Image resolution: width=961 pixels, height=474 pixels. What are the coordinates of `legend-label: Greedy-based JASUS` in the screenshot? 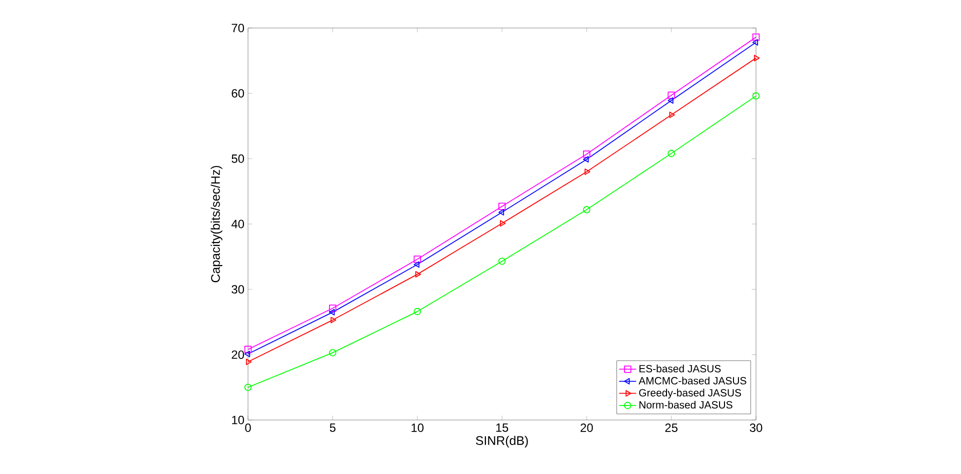 It's located at (690, 393).